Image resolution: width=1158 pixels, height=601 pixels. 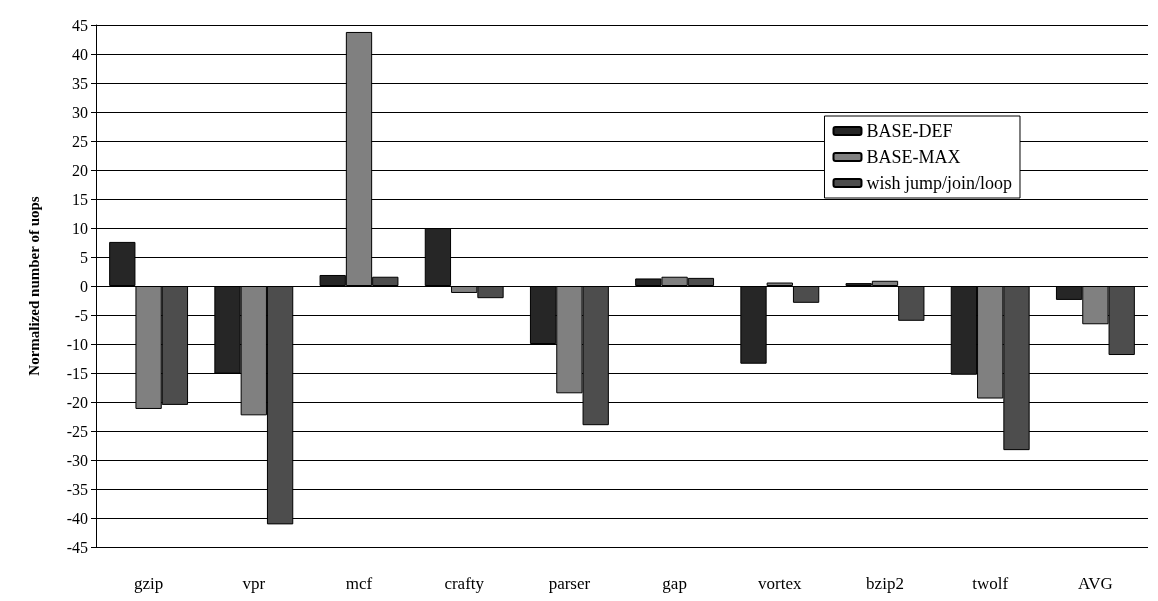 I want to click on x-tick-label: vortex, so click(x=780, y=583).